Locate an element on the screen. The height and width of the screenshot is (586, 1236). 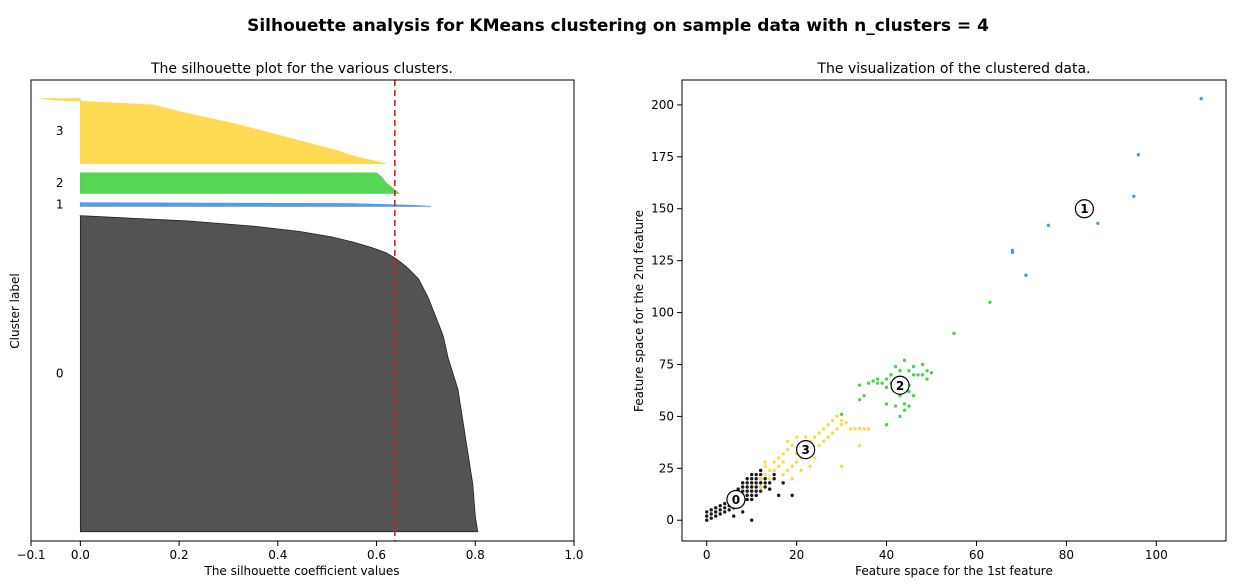
x-tick-label: −0.1 is located at coordinates (30, 555).